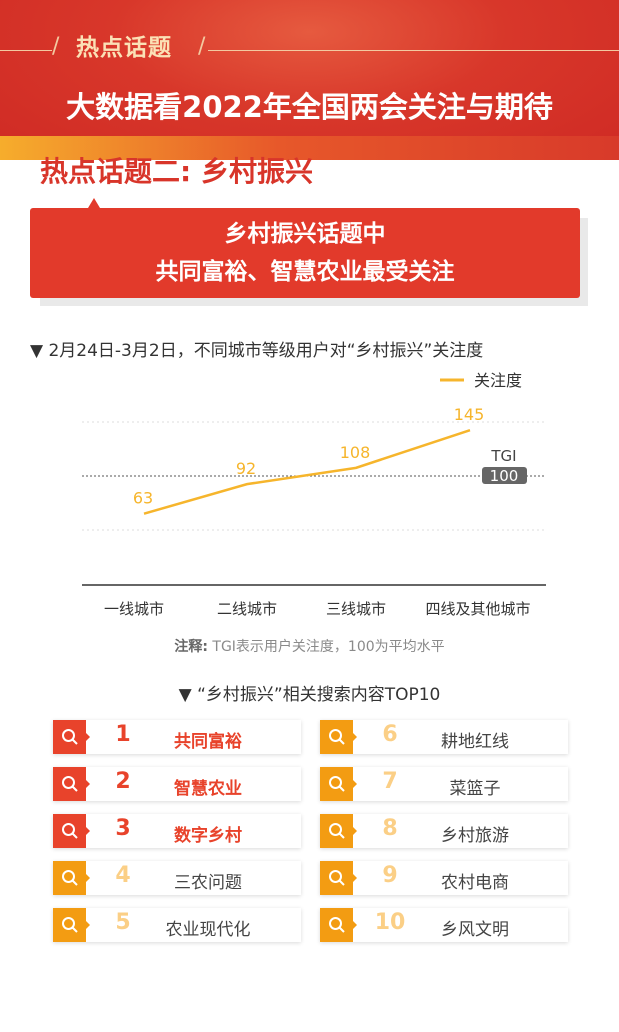 The image size is (619, 1032). What do you see at coordinates (124, 48) in the screenshot?
I see `header-kicker: 热点话题` at bounding box center [124, 48].